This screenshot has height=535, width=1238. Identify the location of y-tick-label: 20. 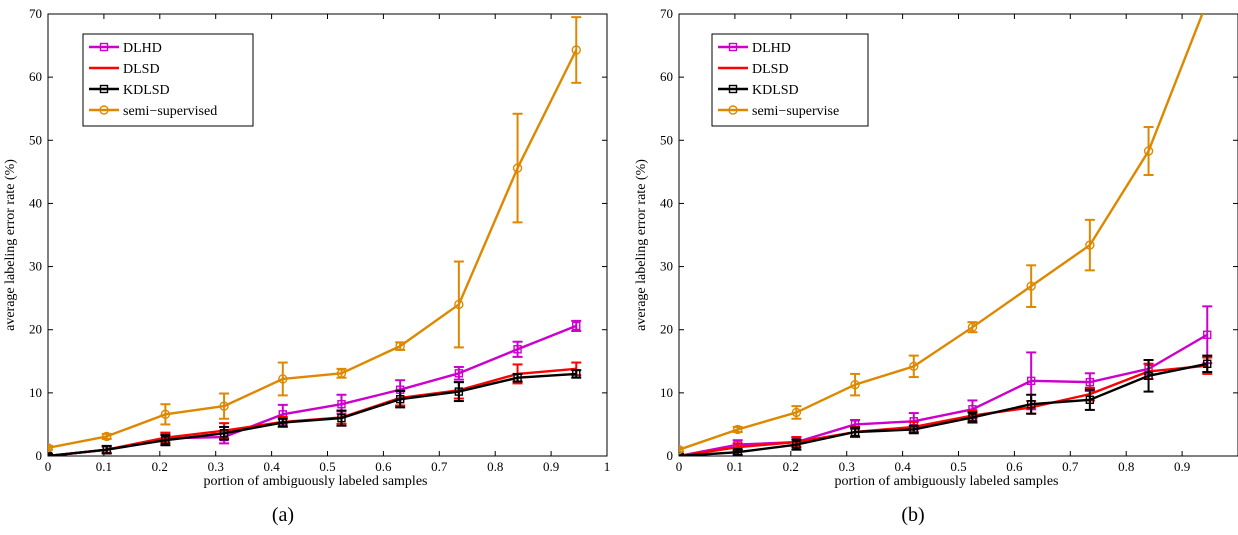
(666, 329).